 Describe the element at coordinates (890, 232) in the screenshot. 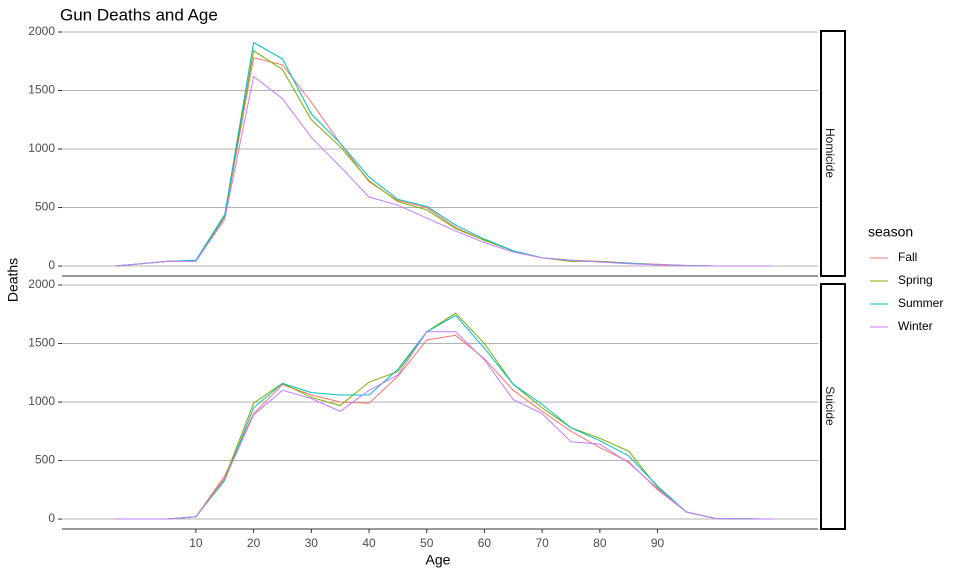

I see `legend-title: season` at that location.